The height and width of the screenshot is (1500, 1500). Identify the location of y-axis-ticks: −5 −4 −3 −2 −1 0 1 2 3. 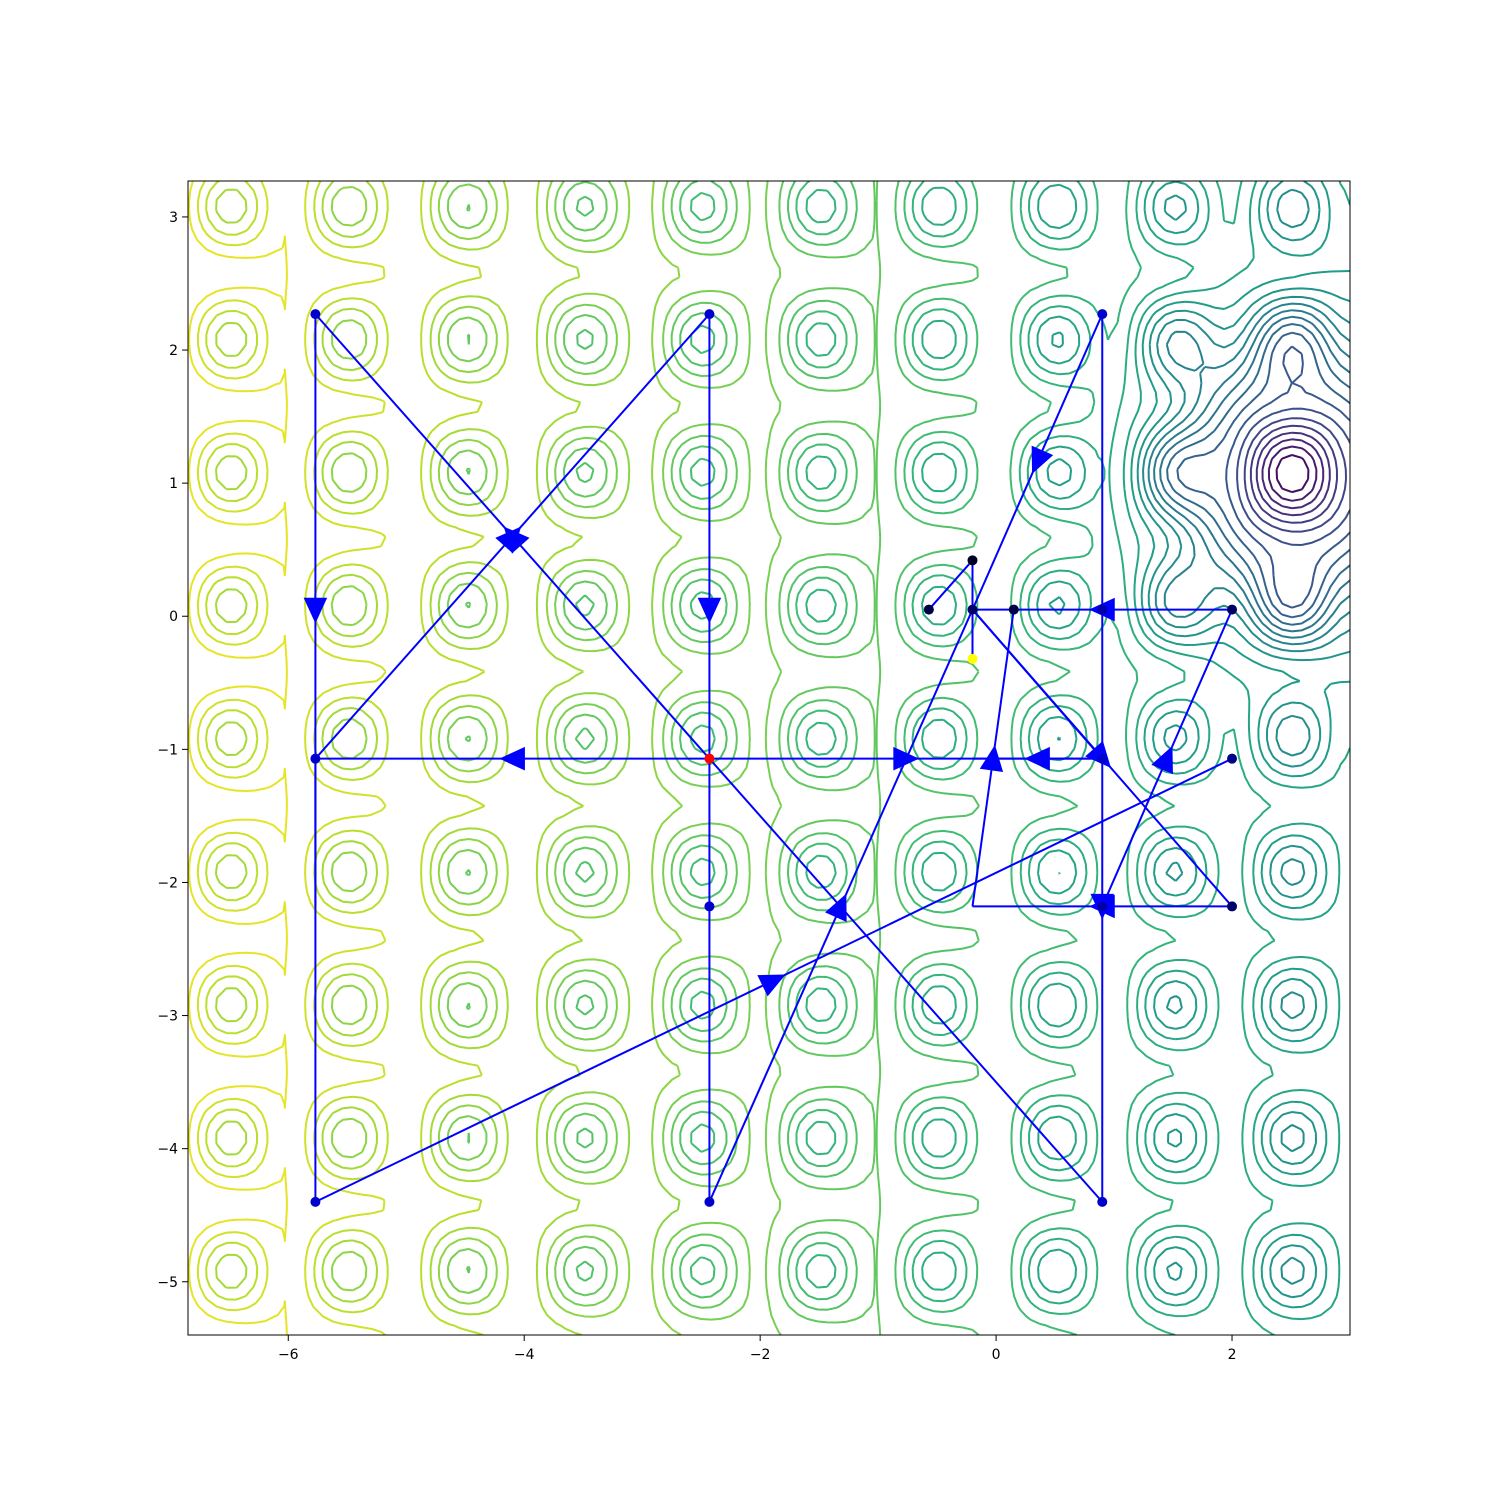
(172, 750).